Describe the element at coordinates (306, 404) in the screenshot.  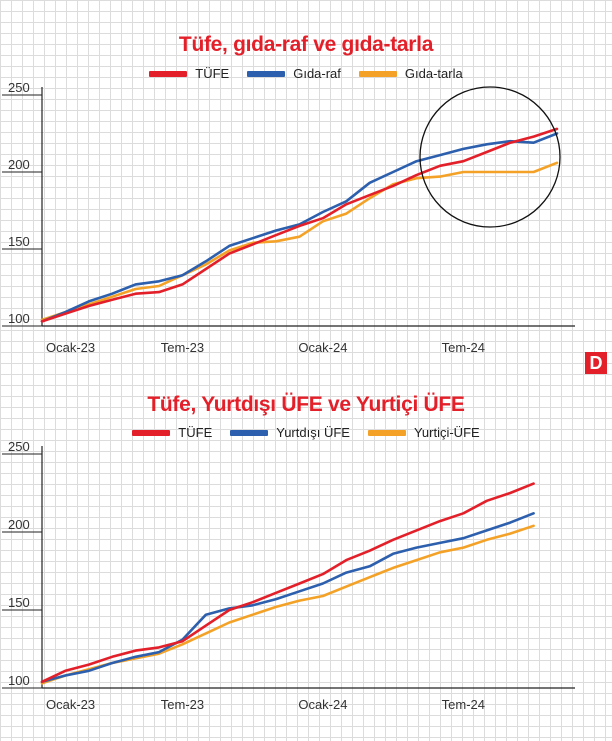
I see `chart-title-2: Tüfe, Yurtdışı ÜFE ve Yurtiçi ÜFE` at that location.